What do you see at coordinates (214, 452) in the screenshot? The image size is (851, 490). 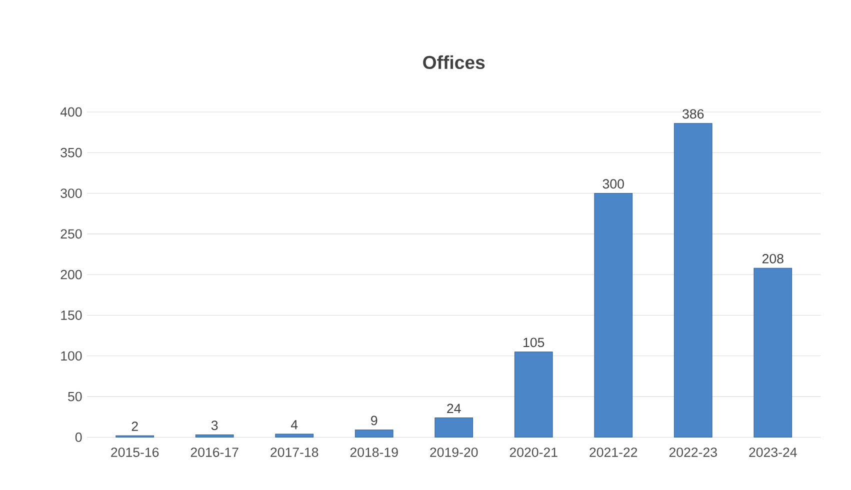 I see `x-tick-label: 2016-17` at bounding box center [214, 452].